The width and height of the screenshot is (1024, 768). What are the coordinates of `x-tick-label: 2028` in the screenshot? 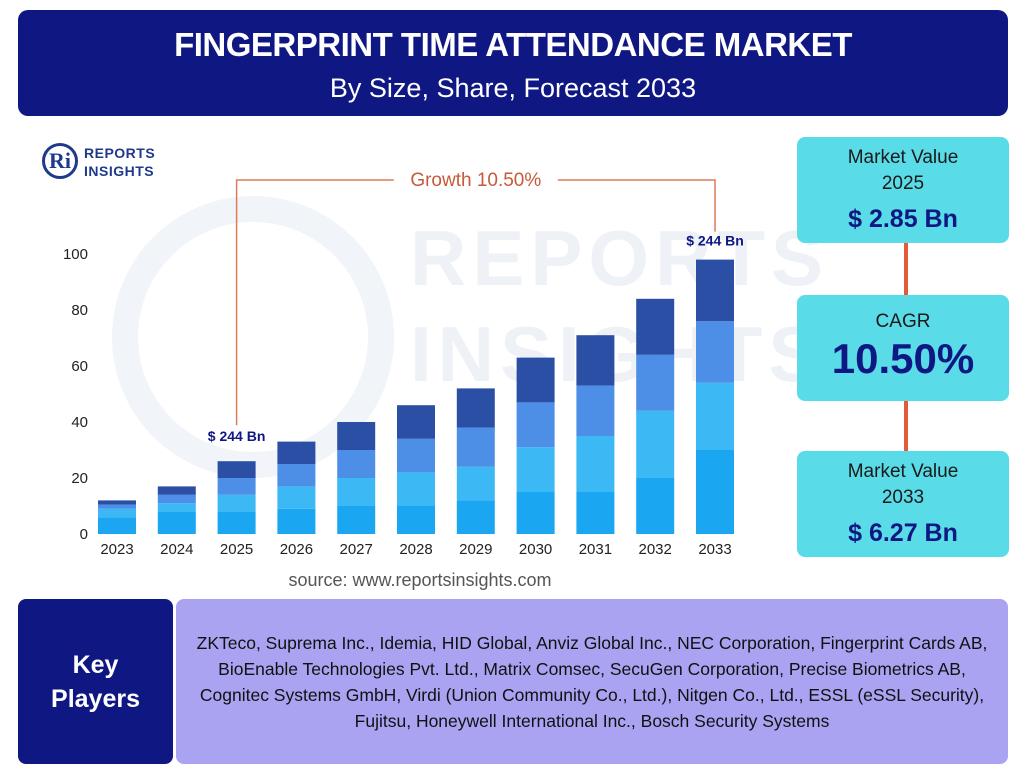 It's located at (415, 549).